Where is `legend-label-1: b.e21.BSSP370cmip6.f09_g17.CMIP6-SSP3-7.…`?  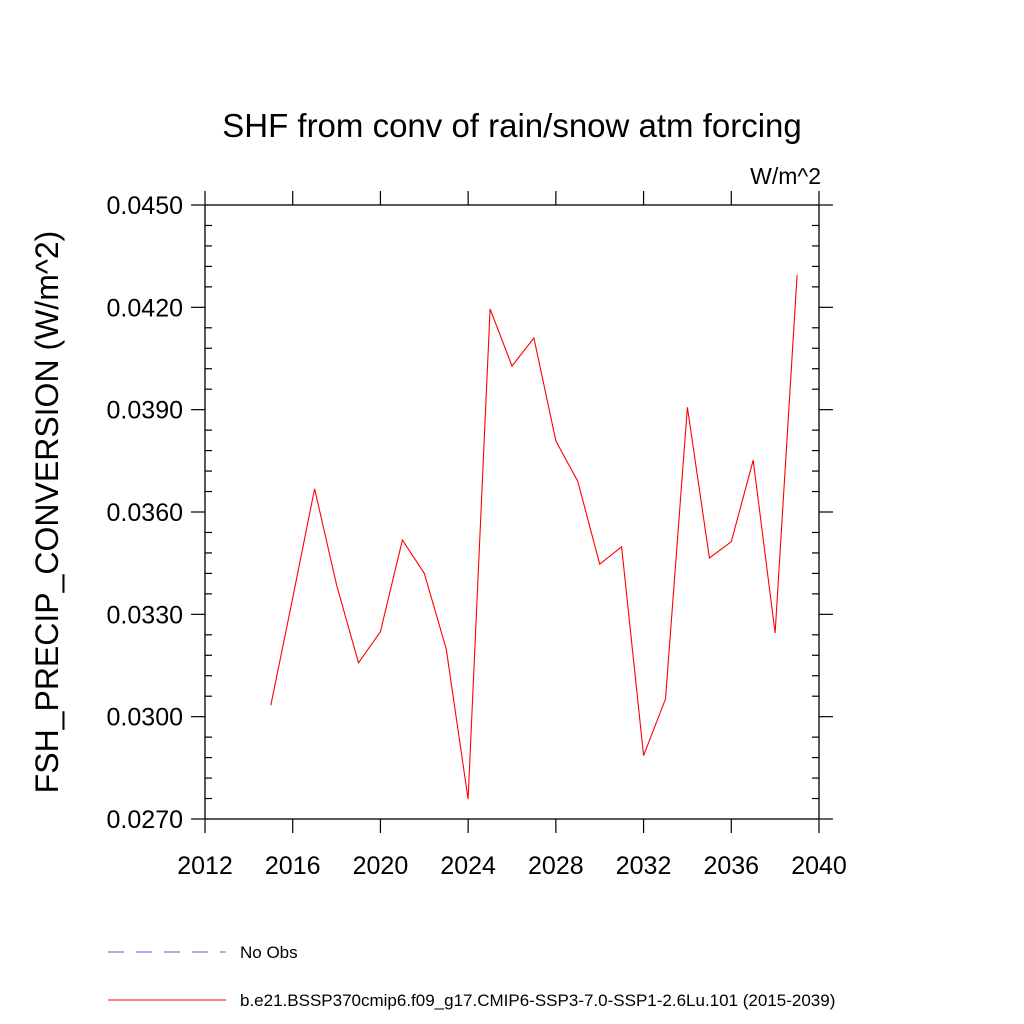 legend-label-1: b.e21.BSSP370cmip6.f09_g17.CMIP6-SSP3-7.… is located at coordinates (537, 1000).